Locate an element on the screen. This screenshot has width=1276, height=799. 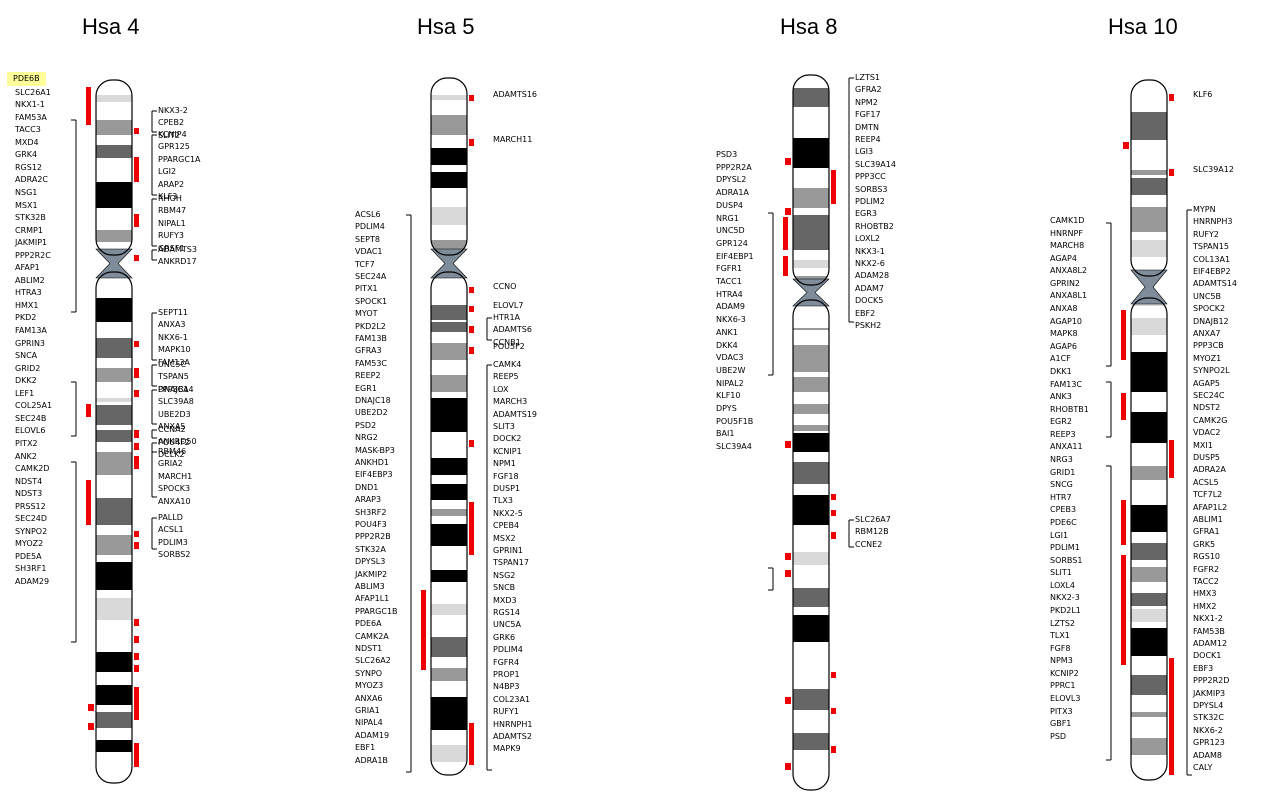
gene-label: MARCH11 is located at coordinates (513, 139).